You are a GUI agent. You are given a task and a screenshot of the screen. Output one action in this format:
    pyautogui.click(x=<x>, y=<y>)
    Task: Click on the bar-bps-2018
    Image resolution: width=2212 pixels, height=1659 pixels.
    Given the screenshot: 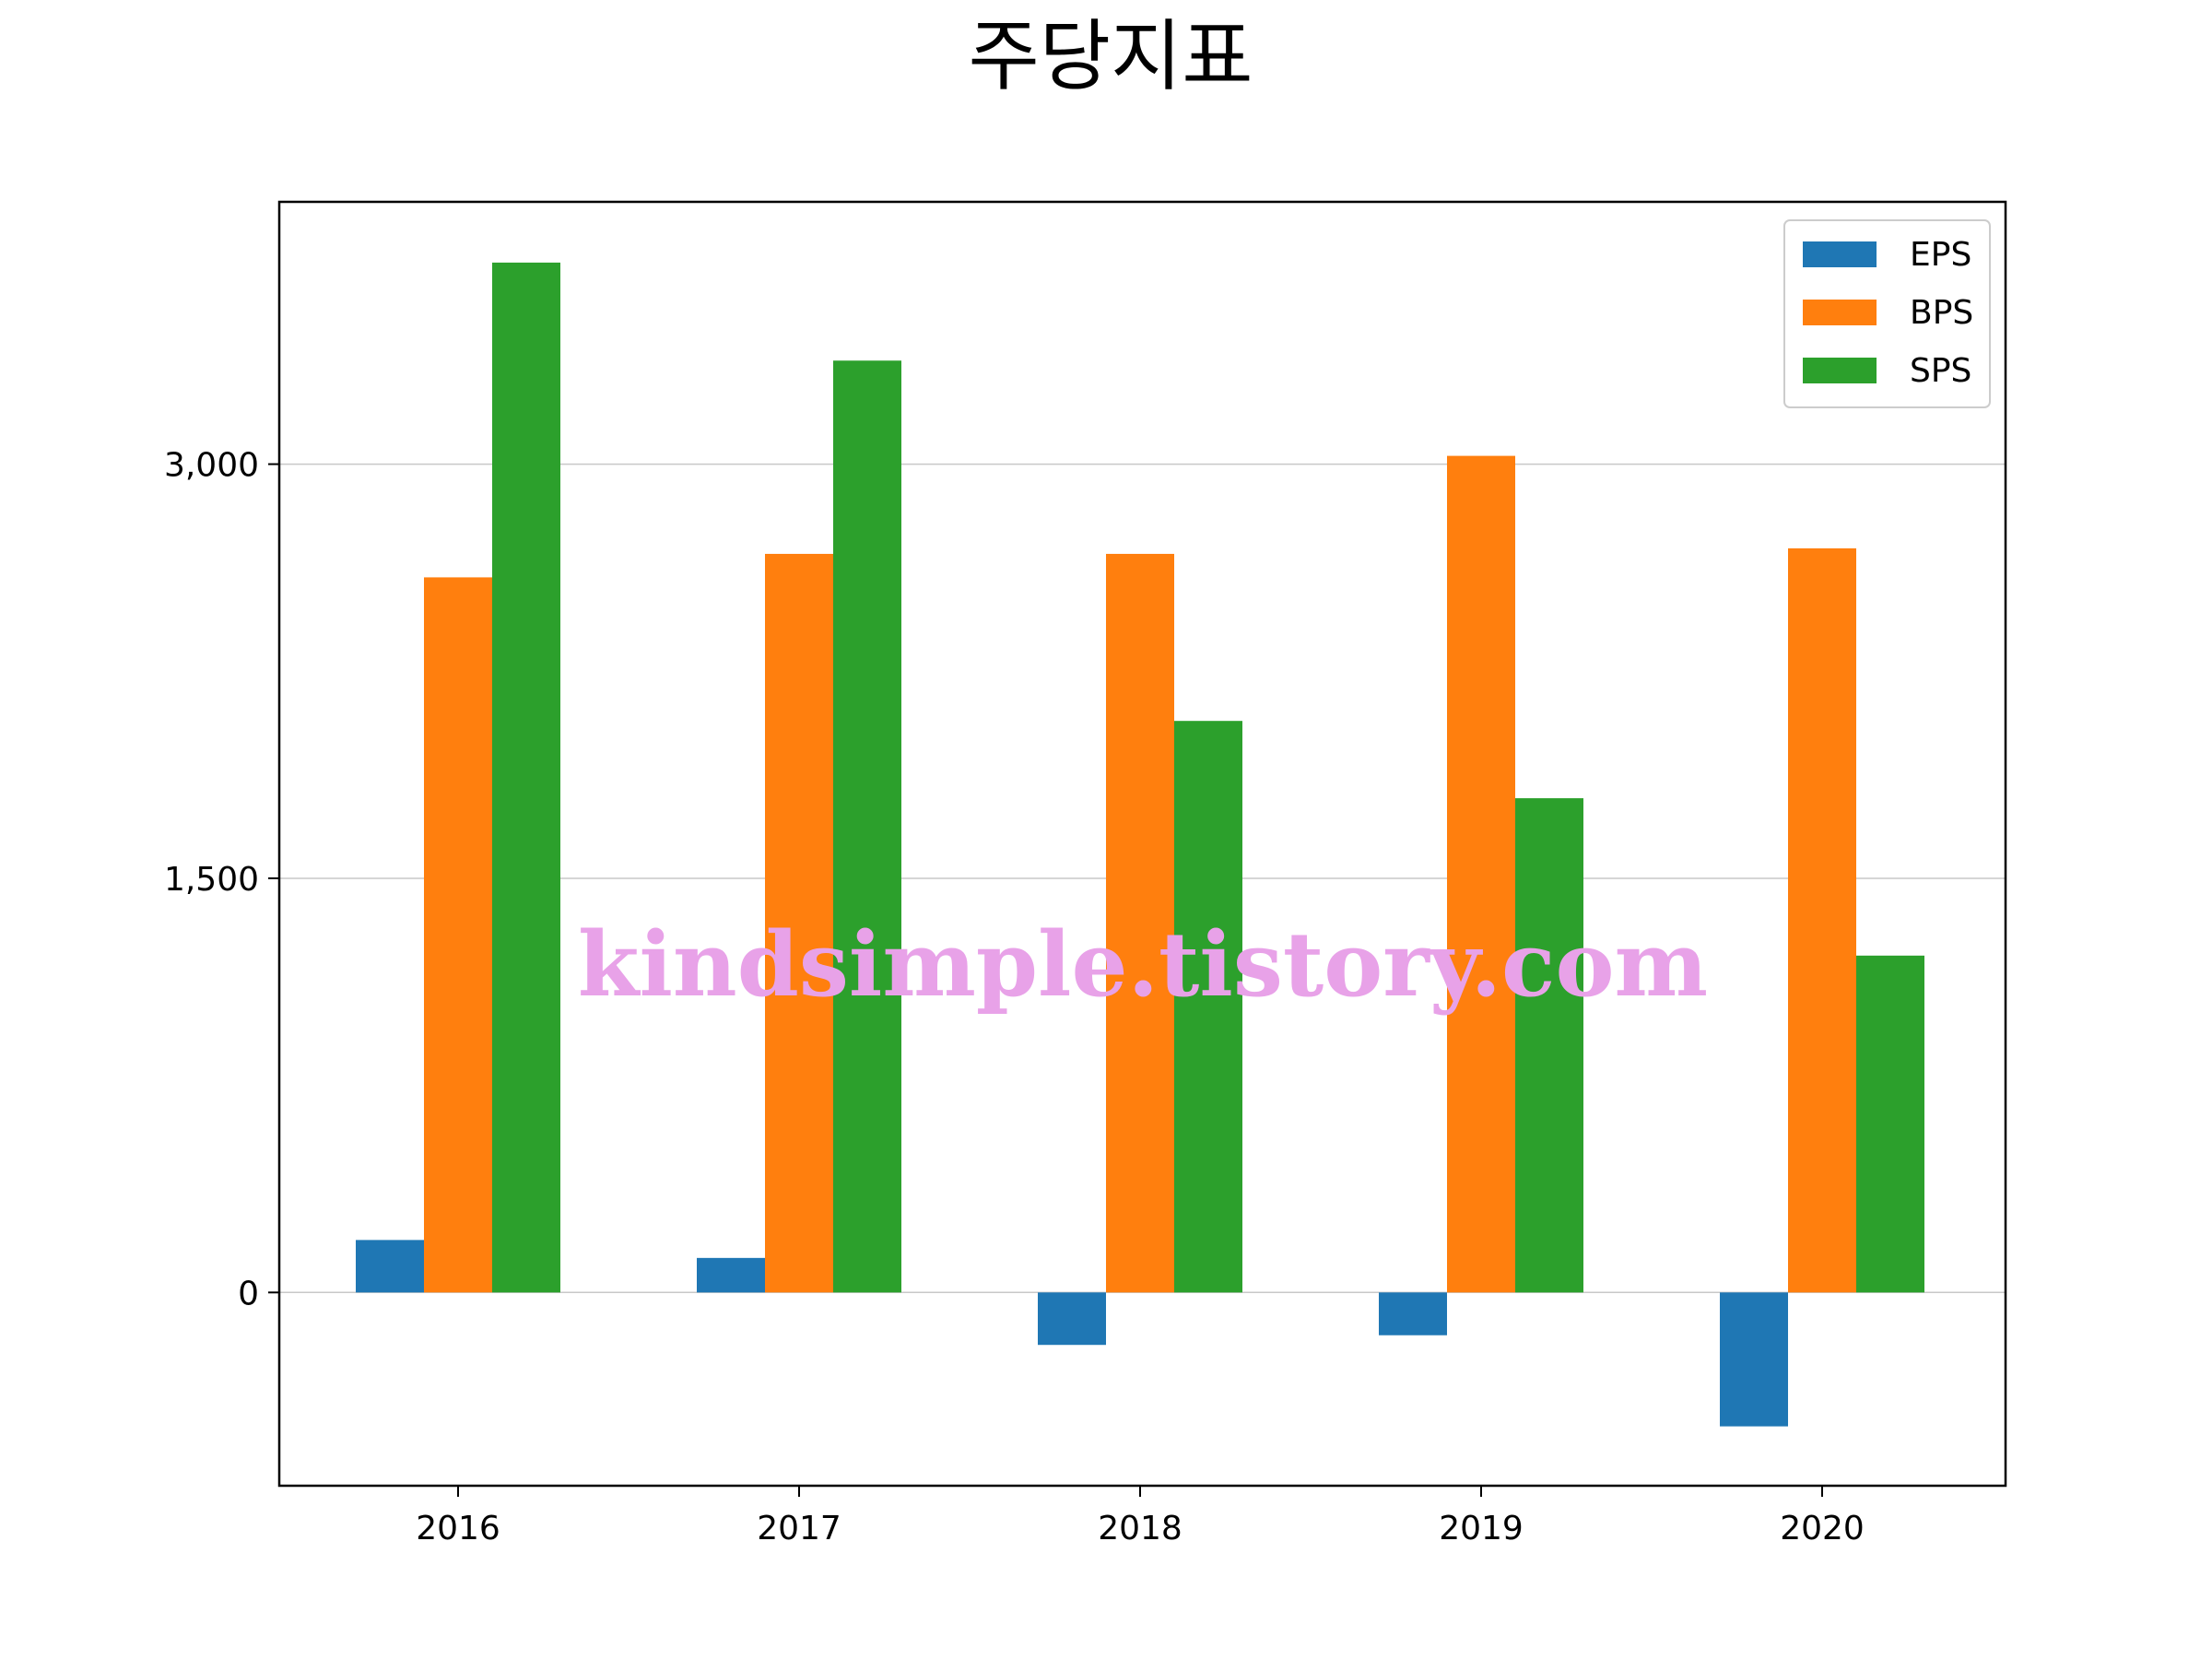 What is the action you would take?
    pyautogui.click(x=1140, y=923)
    